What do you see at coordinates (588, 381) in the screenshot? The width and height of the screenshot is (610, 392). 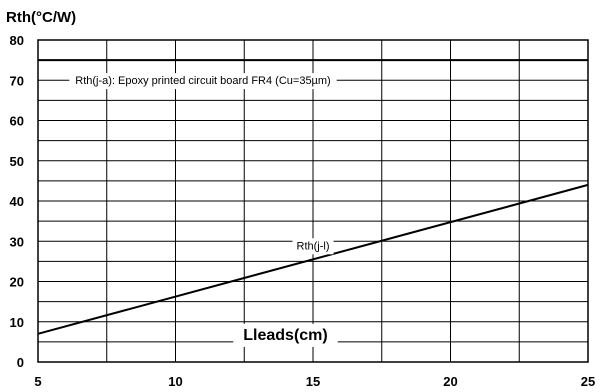 I see `x-tick-label-25: 25` at bounding box center [588, 381].